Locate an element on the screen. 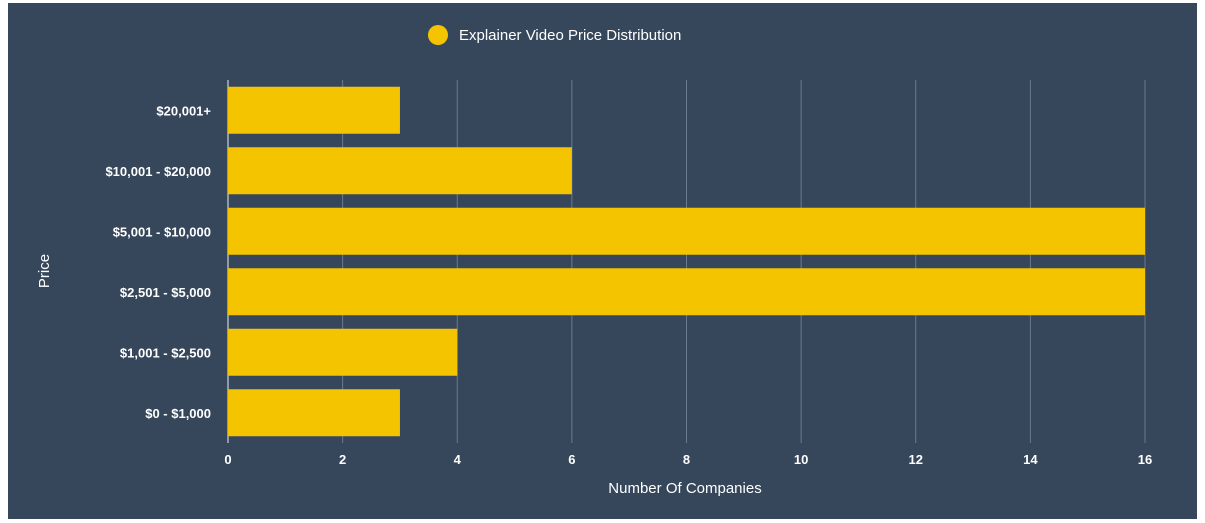  legend-label: Explainer Video Price Distribution is located at coordinates (570, 35).